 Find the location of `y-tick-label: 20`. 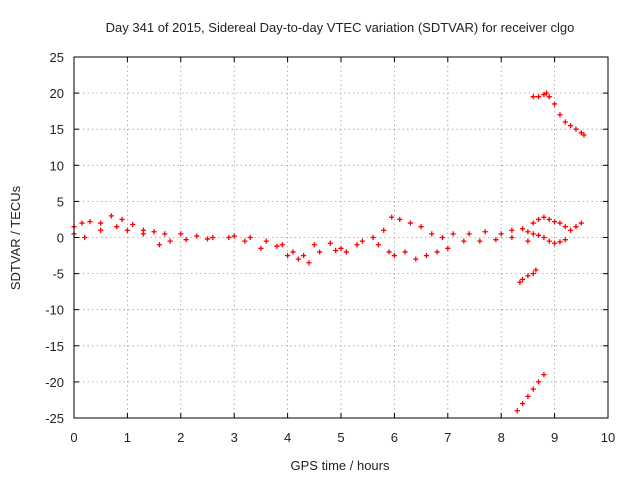

y-tick-label: 20 is located at coordinates (57, 93).